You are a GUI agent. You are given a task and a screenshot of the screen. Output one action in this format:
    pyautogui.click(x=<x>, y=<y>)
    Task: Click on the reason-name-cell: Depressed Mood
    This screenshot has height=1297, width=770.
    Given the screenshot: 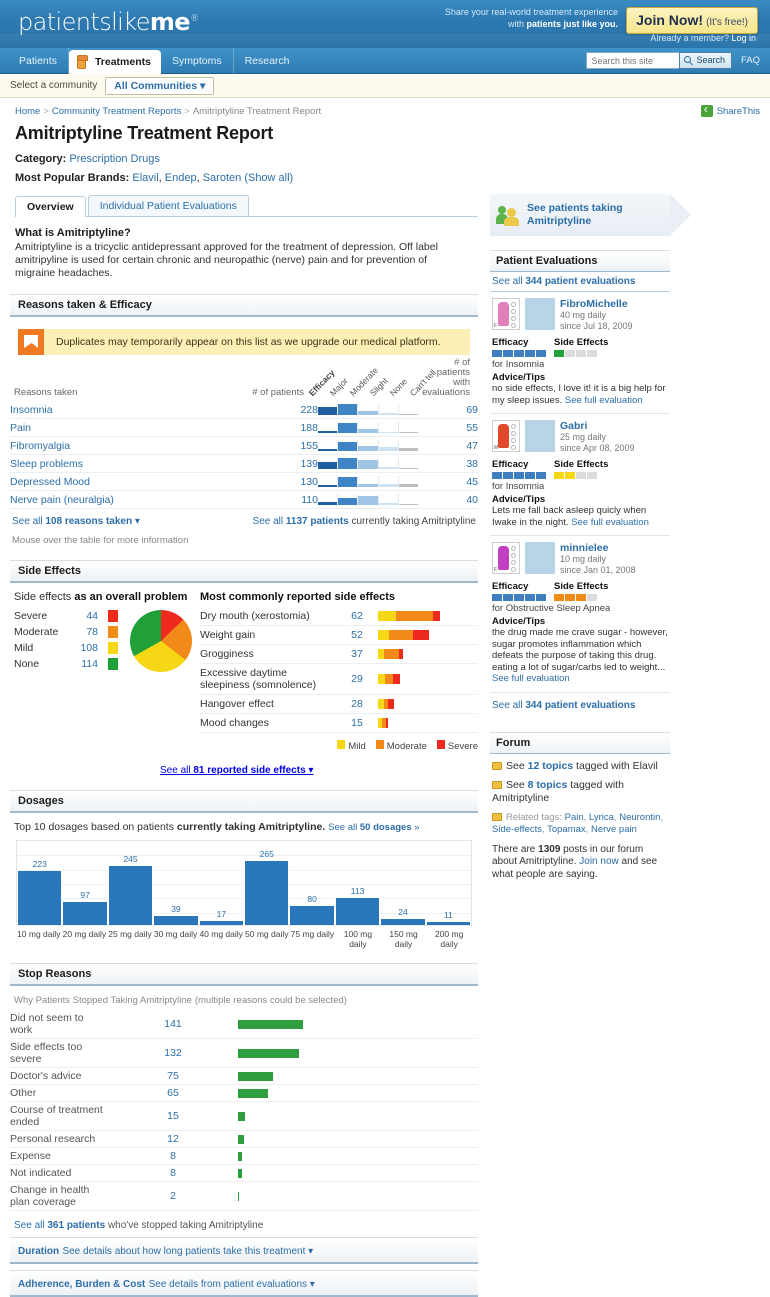 What is the action you would take?
    pyautogui.click(x=129, y=481)
    